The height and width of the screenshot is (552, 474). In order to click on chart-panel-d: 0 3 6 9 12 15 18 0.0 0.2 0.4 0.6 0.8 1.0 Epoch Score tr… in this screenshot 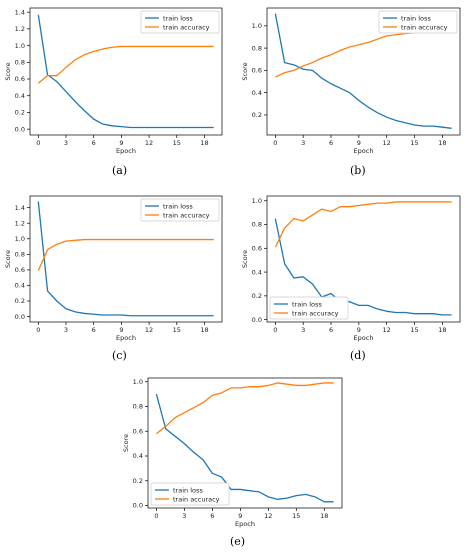, I will do `click(351, 268)`.